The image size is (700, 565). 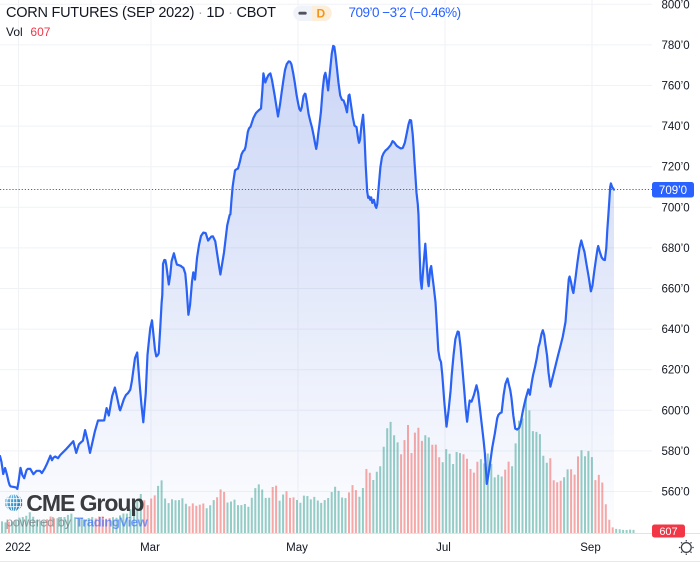 I want to click on svg-text: 580’0, so click(x=676, y=452).